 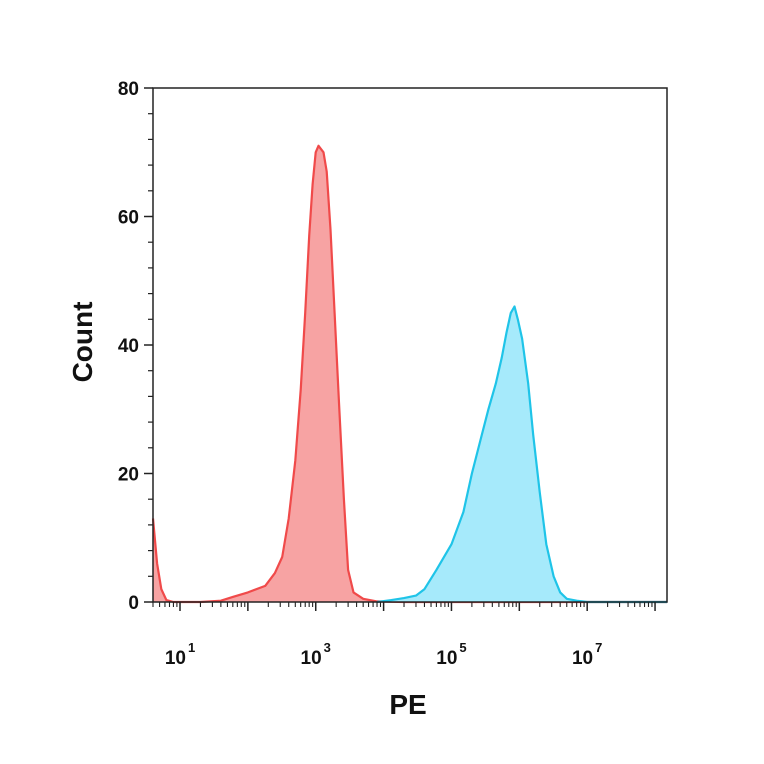 What do you see at coordinates (451, 654) in the screenshot?
I see `x-tick-label: 10⁵` at bounding box center [451, 654].